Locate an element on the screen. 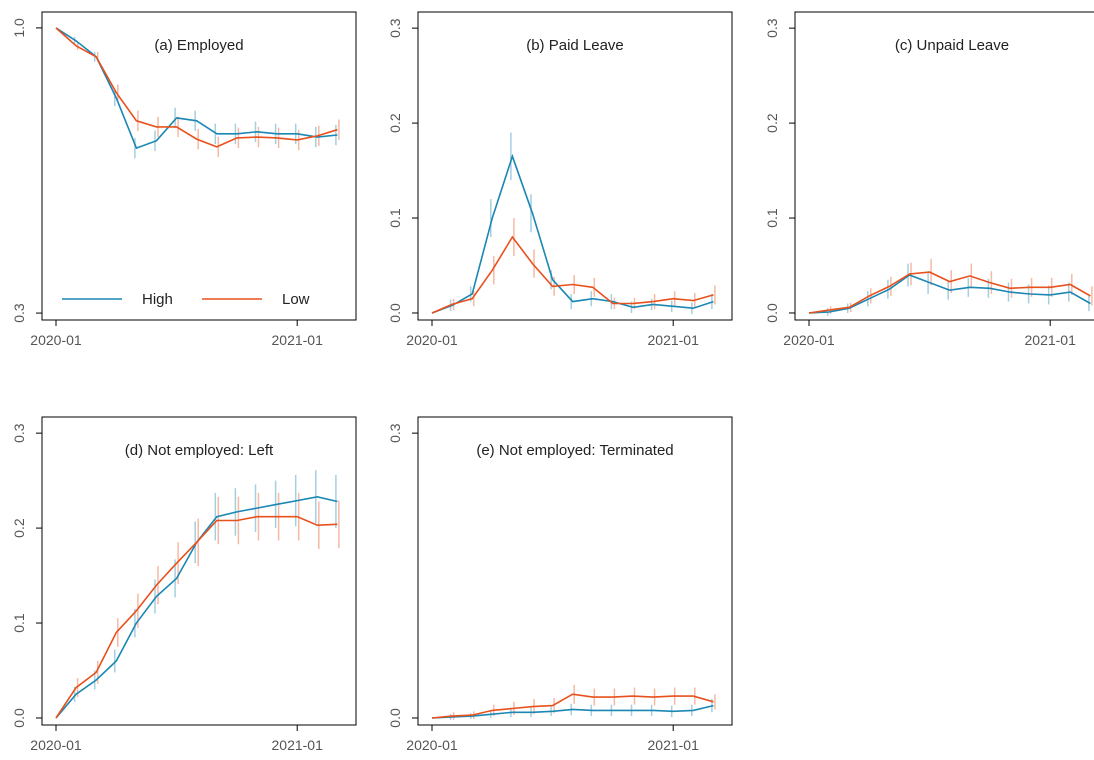 This screenshot has width=1094, height=760. panel-title: (a) Employed is located at coordinates (198, 45).